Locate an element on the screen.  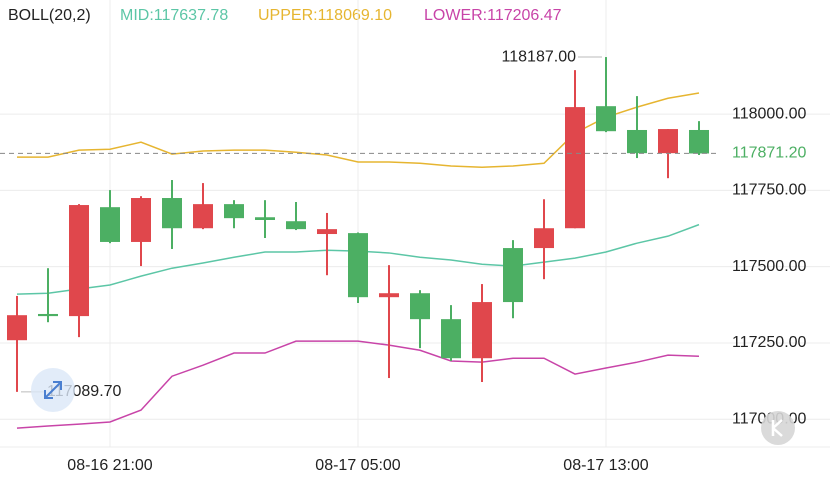
indicator-upper: UPPER:118069.10 is located at coordinates (325, 15).